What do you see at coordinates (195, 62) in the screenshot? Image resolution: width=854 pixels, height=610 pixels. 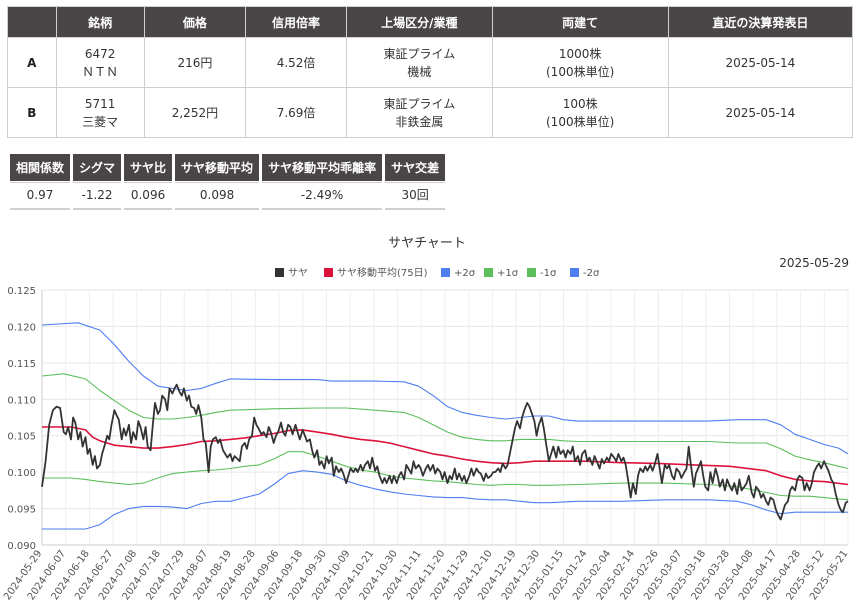 I see `price-cell: 216円` at bounding box center [195, 62].